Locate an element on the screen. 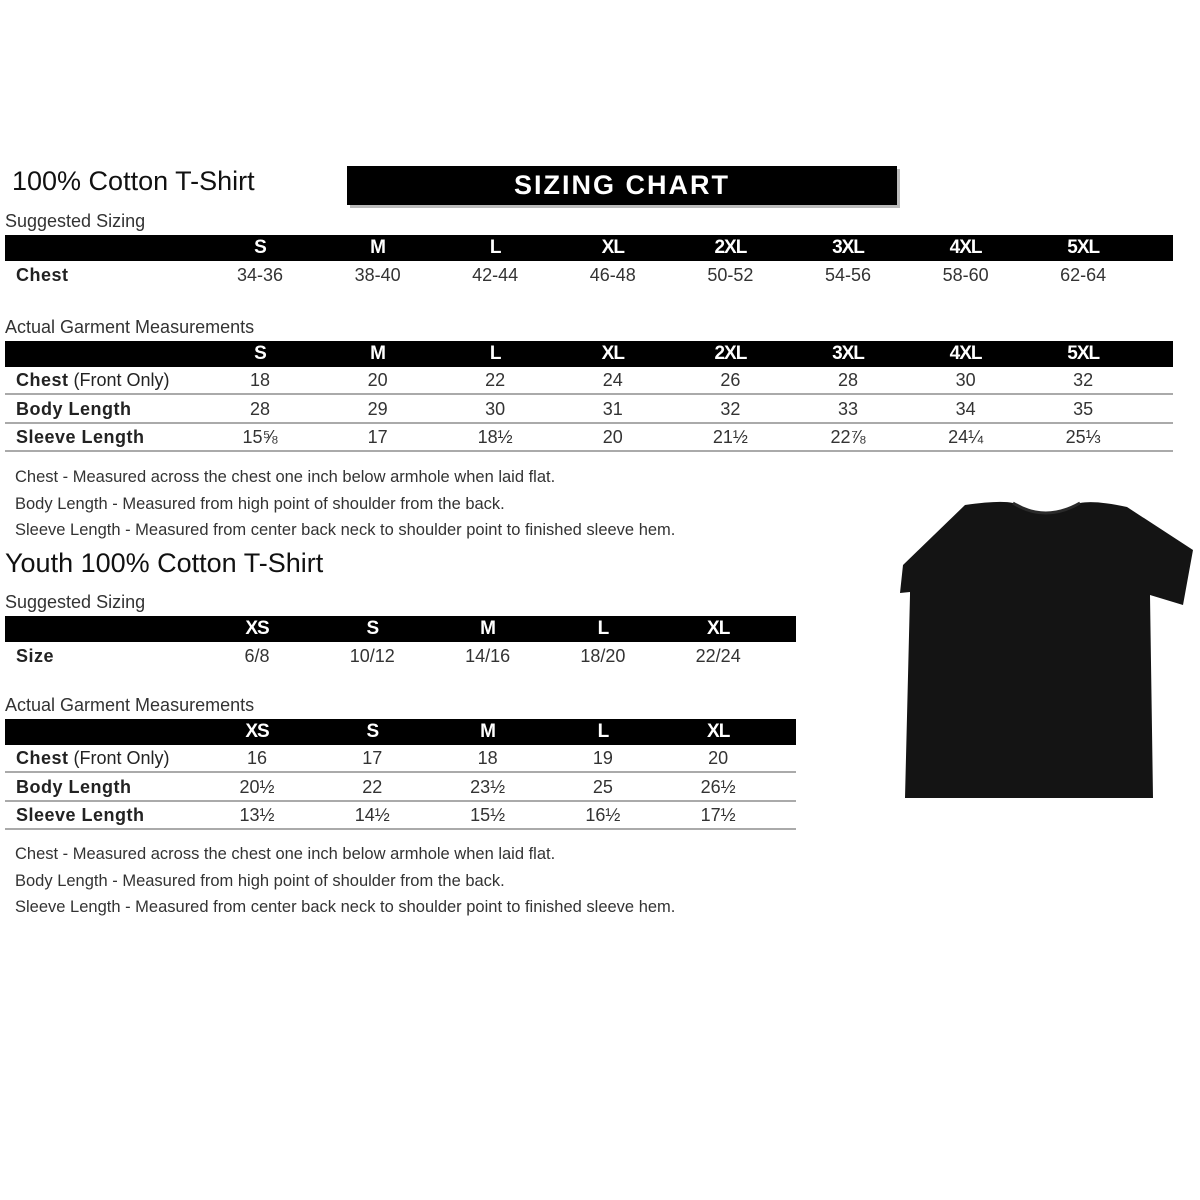  row-label: Chest is located at coordinates (42, 275).